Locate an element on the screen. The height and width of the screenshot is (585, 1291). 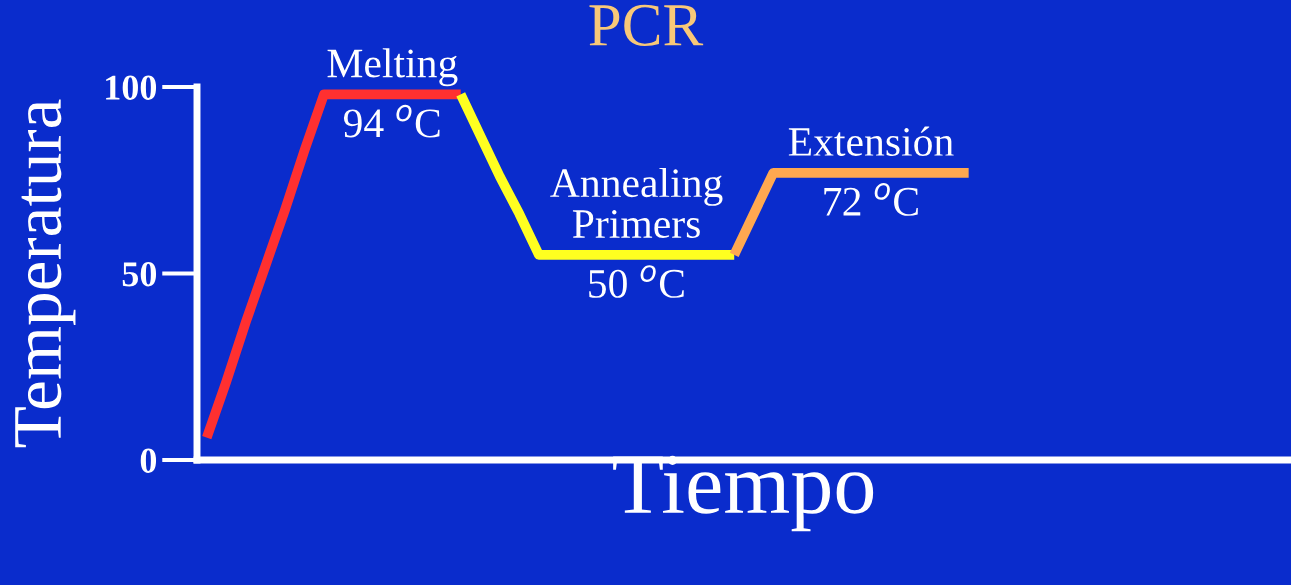
y-tick-label: 0 is located at coordinates (148, 460).